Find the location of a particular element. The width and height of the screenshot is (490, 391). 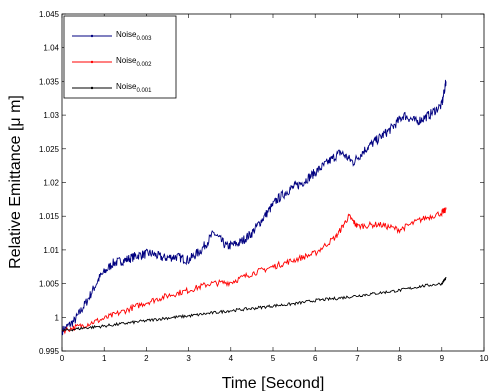

y-tick-label: 1.035 is located at coordinates (49, 81).